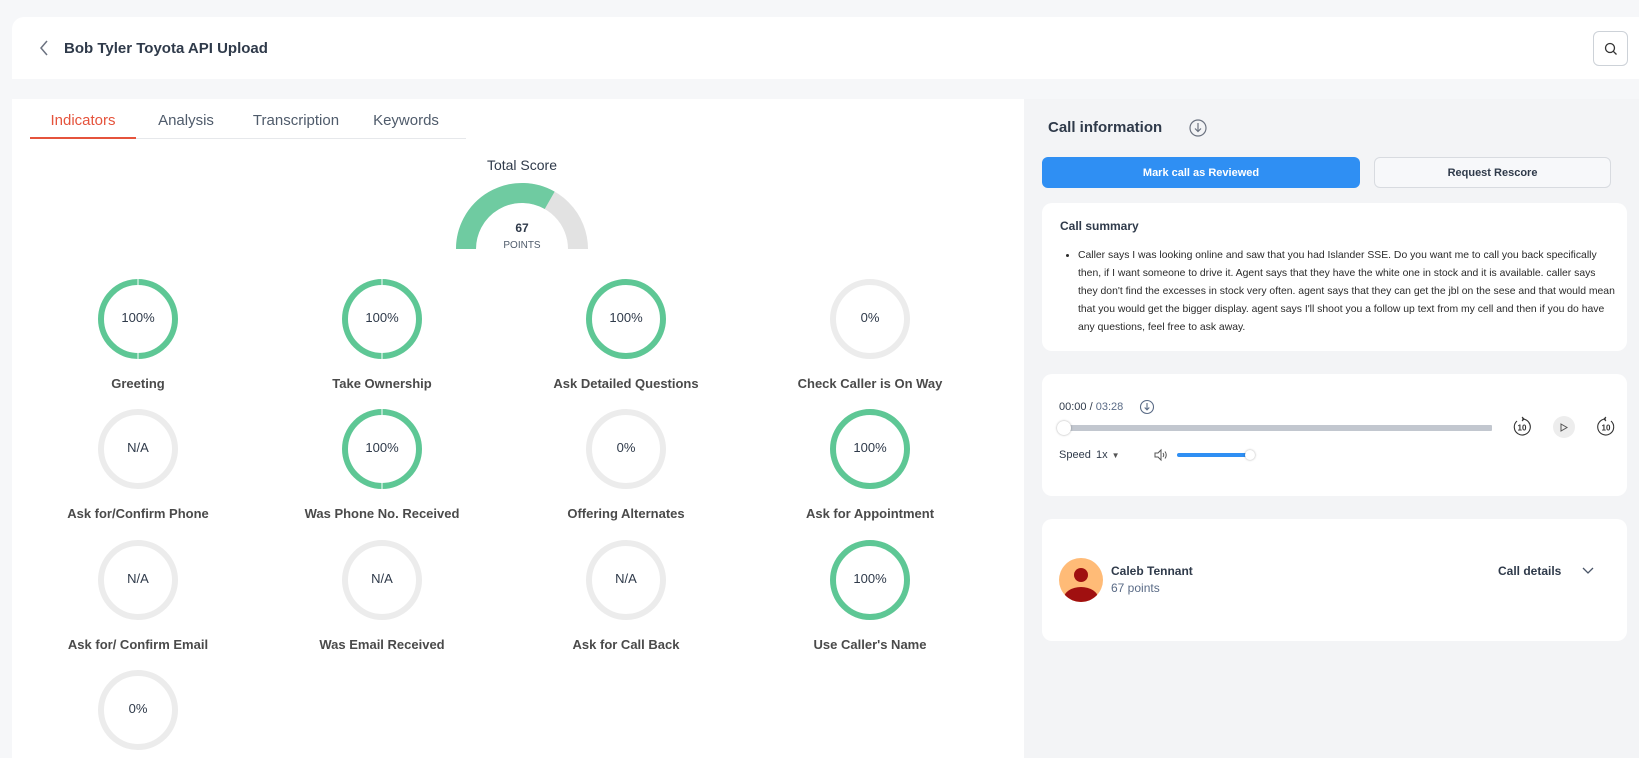  I want to click on indicator-check-caller-on-way: 0% Check Caller is On Way, so click(870, 343).